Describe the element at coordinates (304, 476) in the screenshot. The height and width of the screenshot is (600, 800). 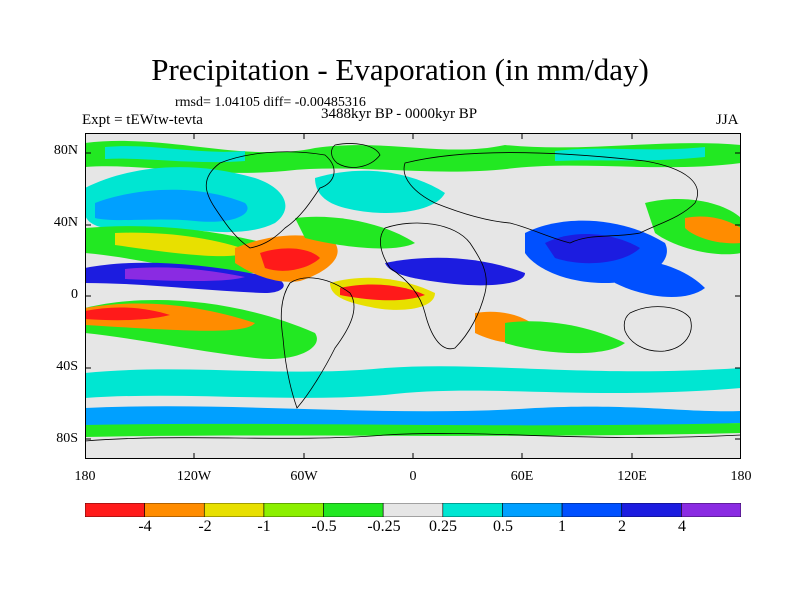
I see `lon-label-60w: 60W` at that location.